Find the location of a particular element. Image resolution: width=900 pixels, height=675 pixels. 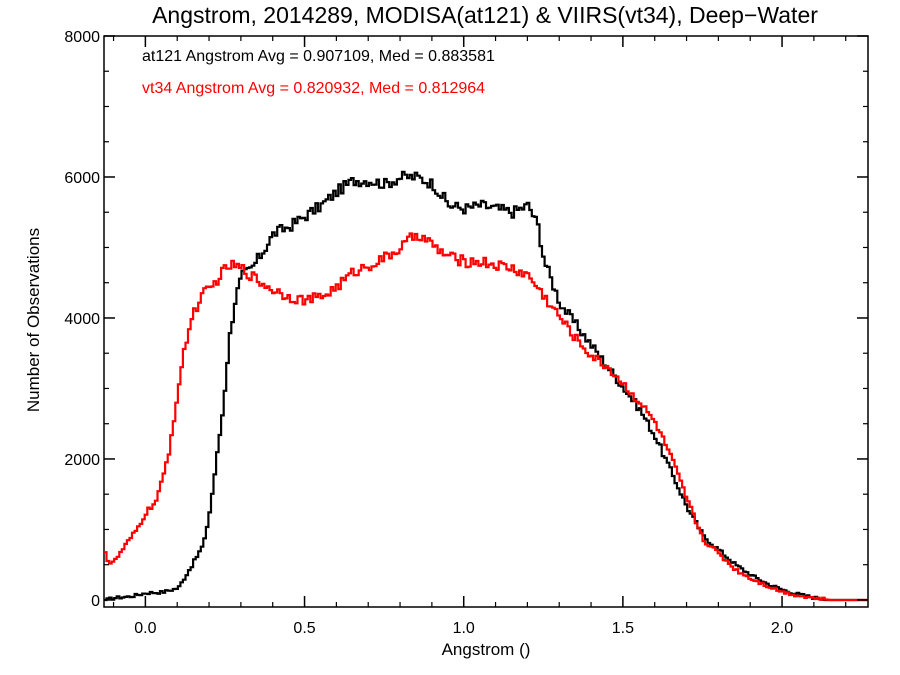

y-tick-label: 4000 is located at coordinates (82, 319).